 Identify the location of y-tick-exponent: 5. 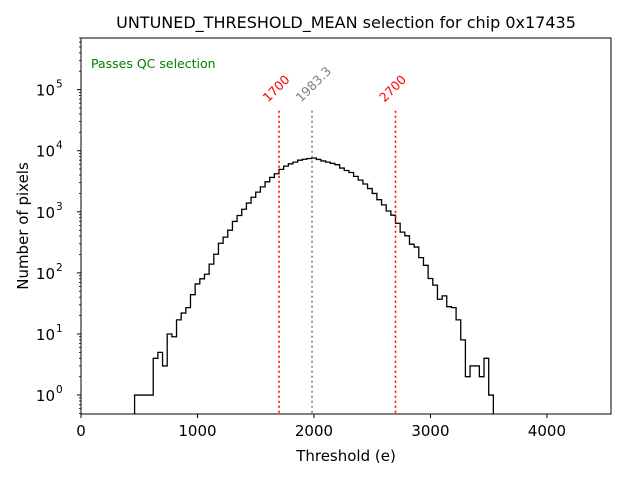
(59, 85).